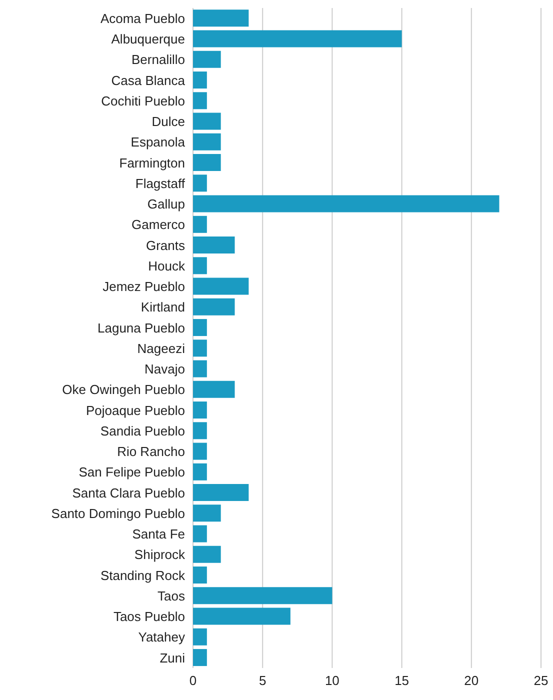 The image size is (553, 700). I want to click on y-tick-label: Santo Domingo Pueblo, so click(118, 513).